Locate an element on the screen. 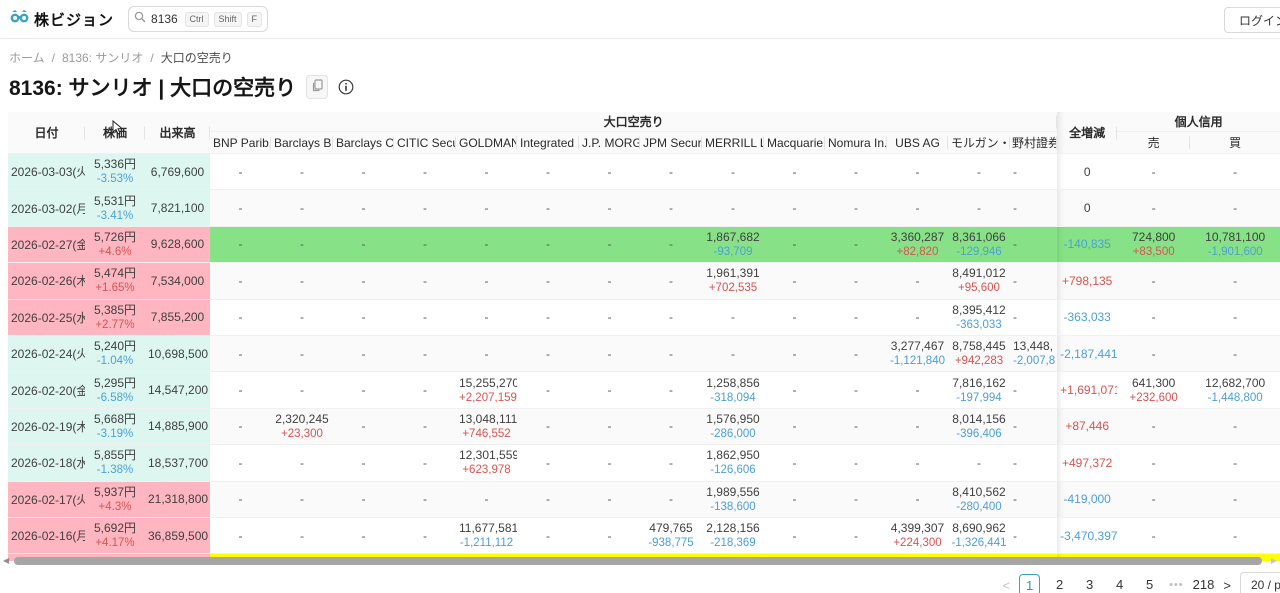  pagination: <12 3 4 5 ••• 218 >20 / page is located at coordinates (1141, 582).